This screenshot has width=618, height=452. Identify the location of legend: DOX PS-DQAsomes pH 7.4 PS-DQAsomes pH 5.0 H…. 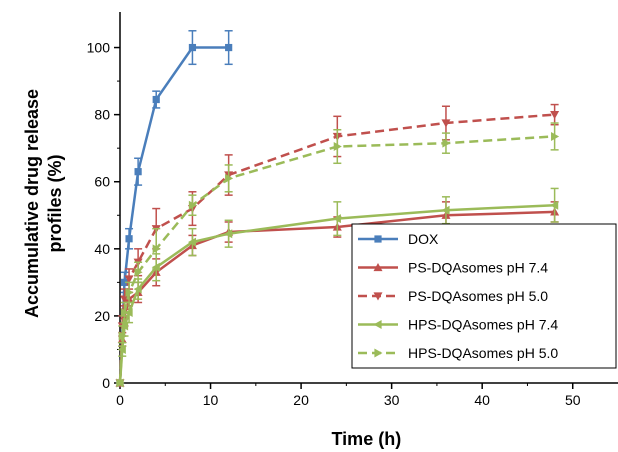
(484, 296).